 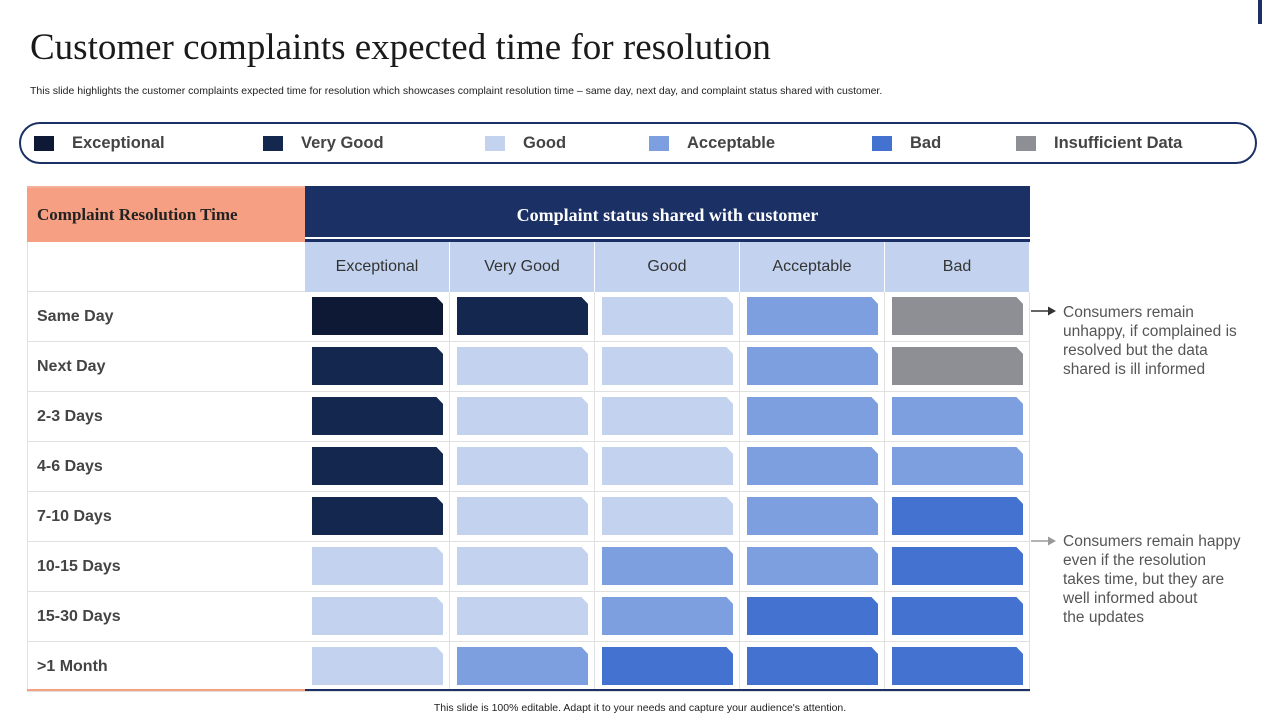 What do you see at coordinates (377, 467) in the screenshot?
I see `rating-cell-4-6-days-exceptional` at bounding box center [377, 467].